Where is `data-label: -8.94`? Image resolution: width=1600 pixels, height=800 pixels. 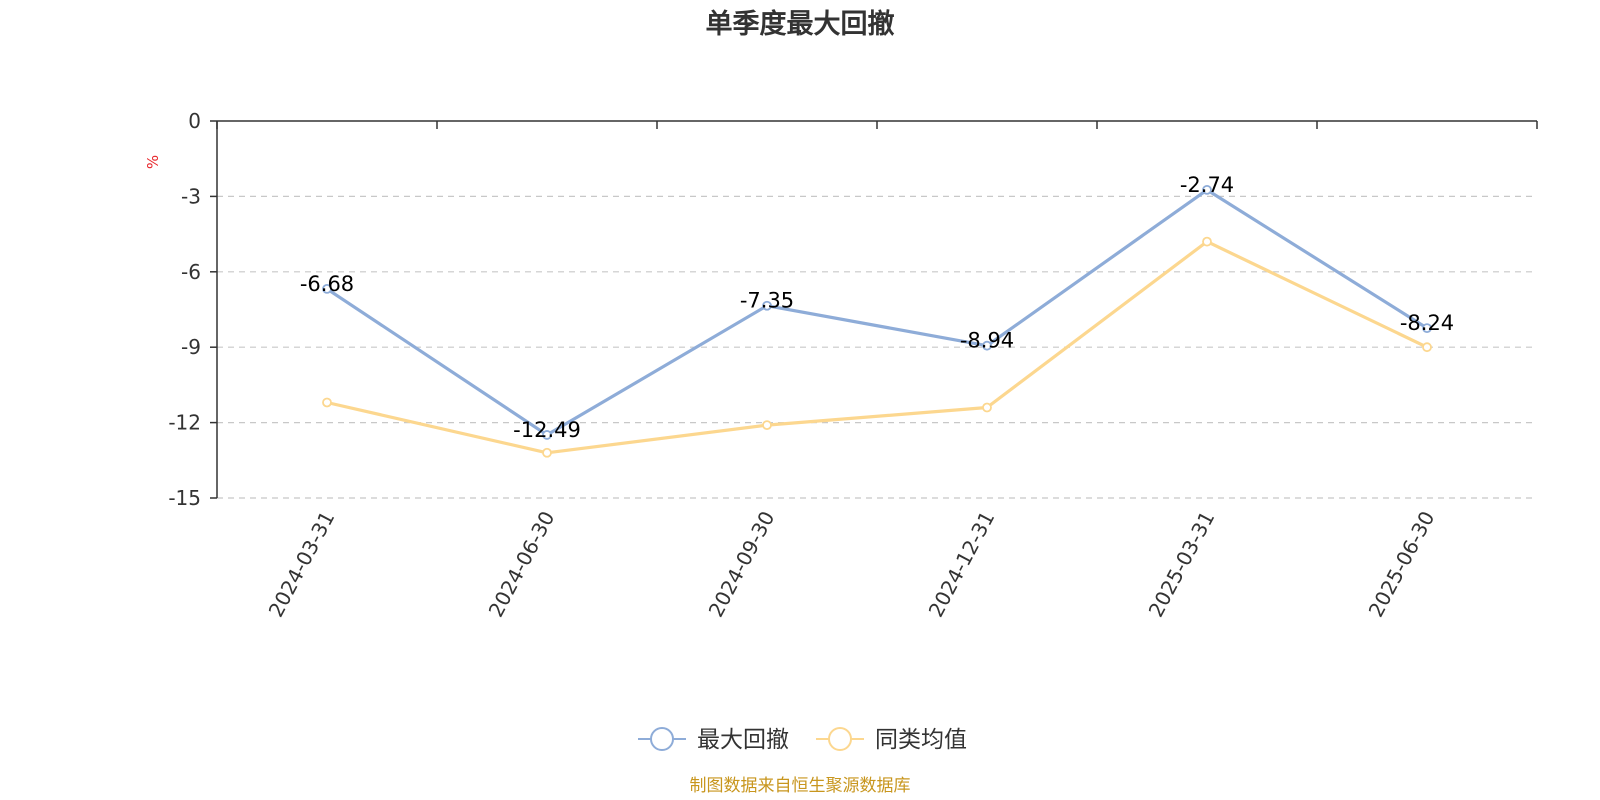
data-label: -8.94 is located at coordinates (987, 341).